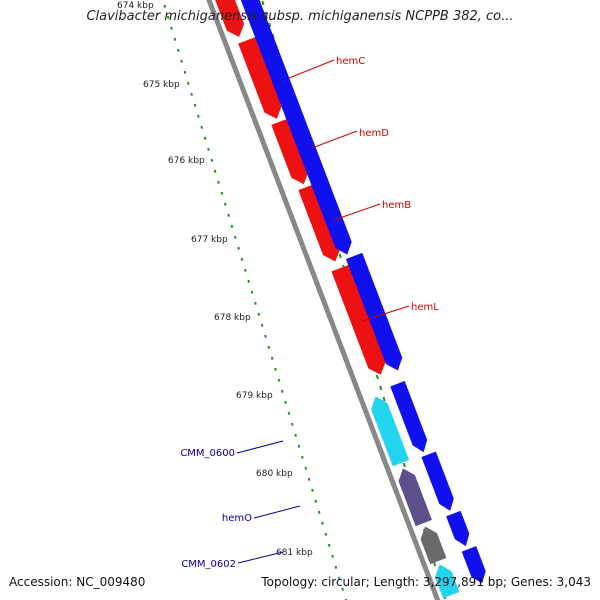  What do you see at coordinates (232, 318) in the screenshot?
I see `scale-label: 678 kbp` at bounding box center [232, 318].